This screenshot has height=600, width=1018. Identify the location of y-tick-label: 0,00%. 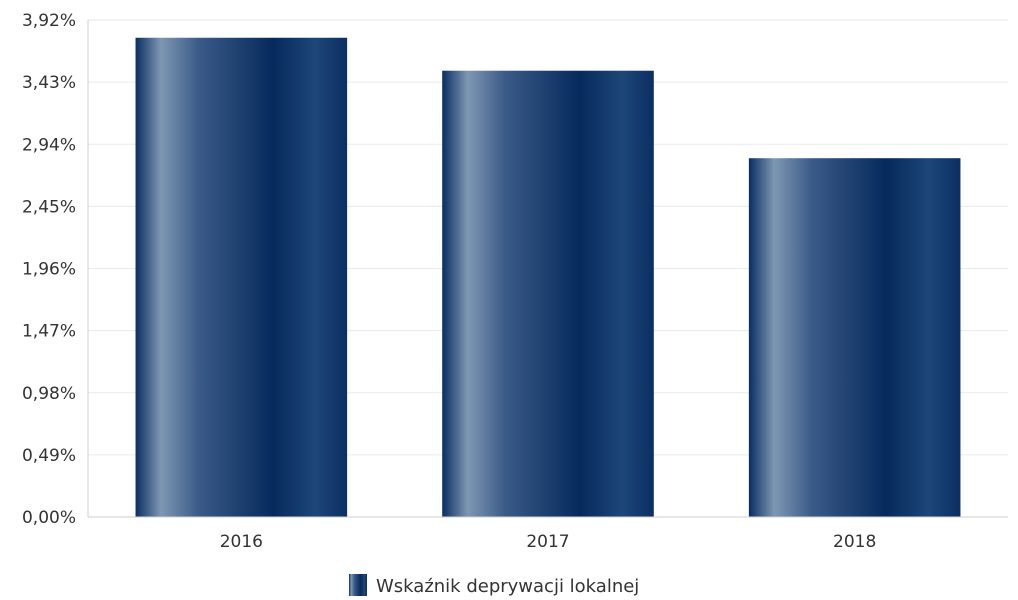
(49, 518).